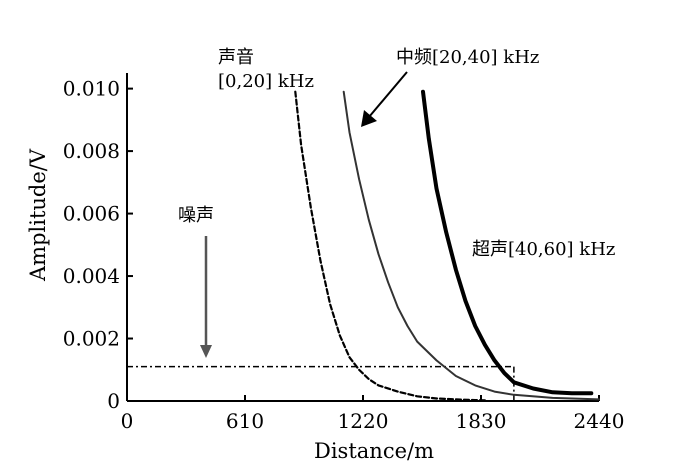 Image resolution: width=700 pixels, height=466 pixels. Describe the element at coordinates (388, 94) in the screenshot. I see `arrow-to-mid-shaft` at that location.